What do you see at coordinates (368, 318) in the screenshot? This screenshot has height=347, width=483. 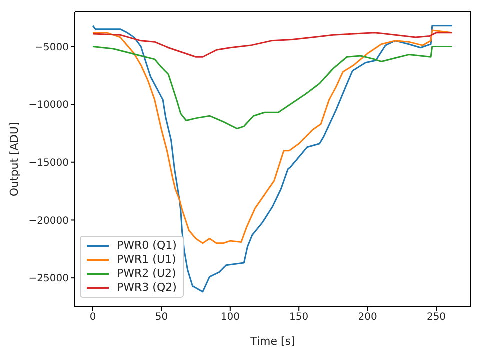 I see `x-tick-label: 200` at bounding box center [368, 318].